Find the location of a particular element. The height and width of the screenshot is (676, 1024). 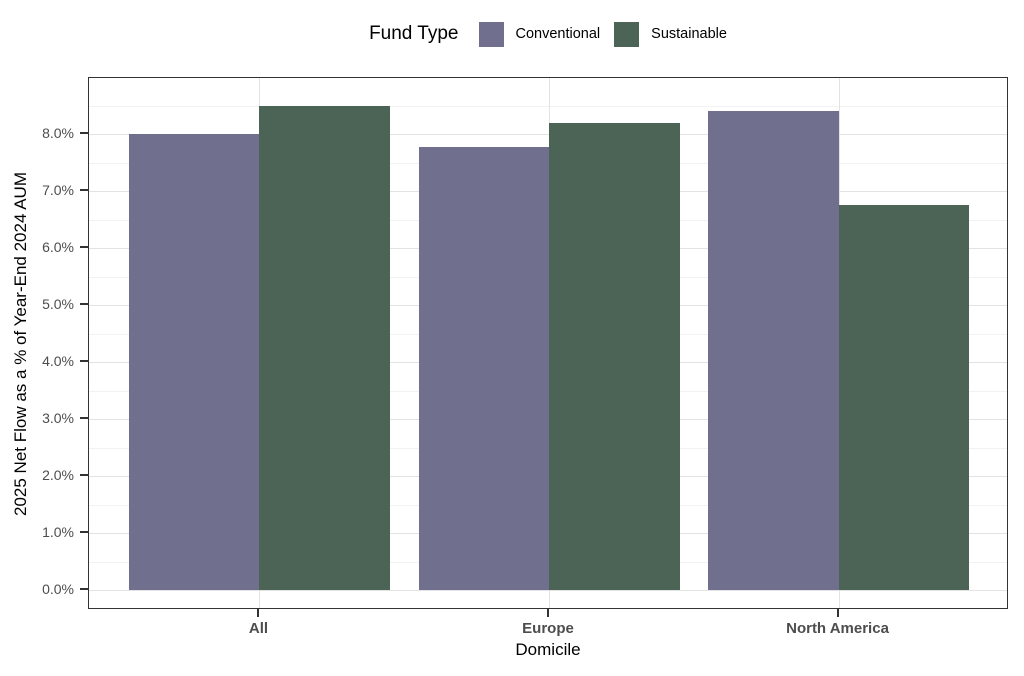

x-tick-label: North America is located at coordinates (837, 628).